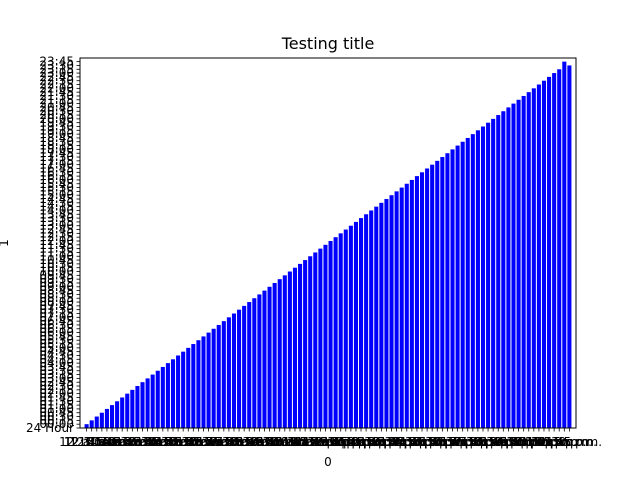  I want to click on y-tick-label: 08:45, so click(56, 291).